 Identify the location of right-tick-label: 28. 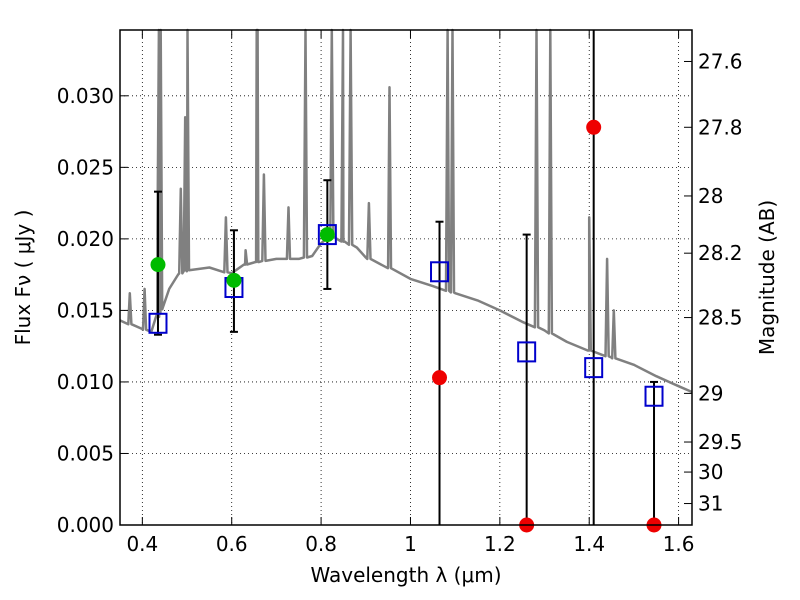
(710, 196).